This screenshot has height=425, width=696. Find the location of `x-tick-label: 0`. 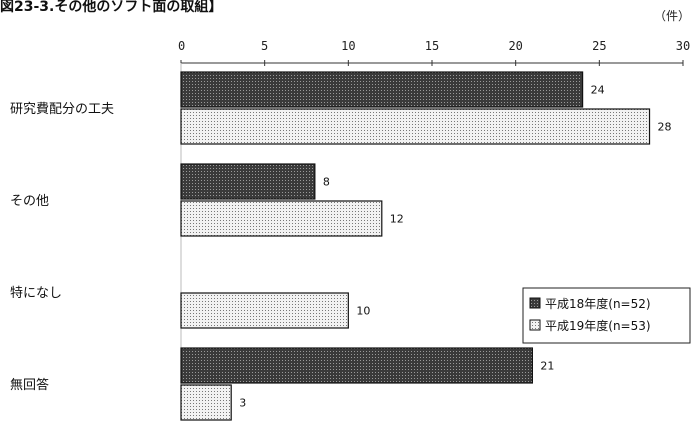

x-tick-label: 0 is located at coordinates (181, 46).